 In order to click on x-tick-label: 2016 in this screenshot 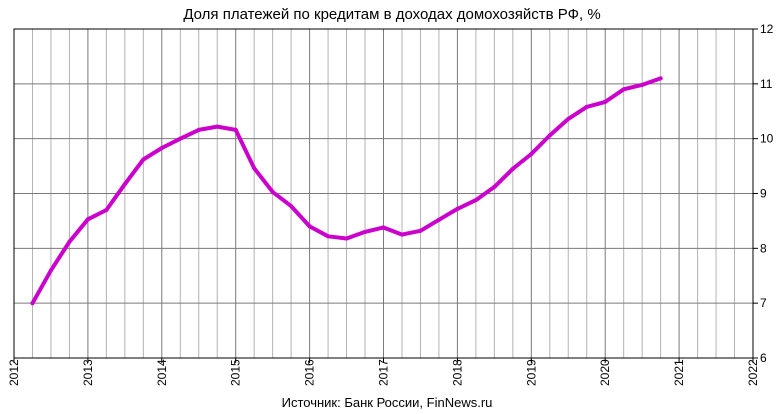, I will do `click(310, 372)`.